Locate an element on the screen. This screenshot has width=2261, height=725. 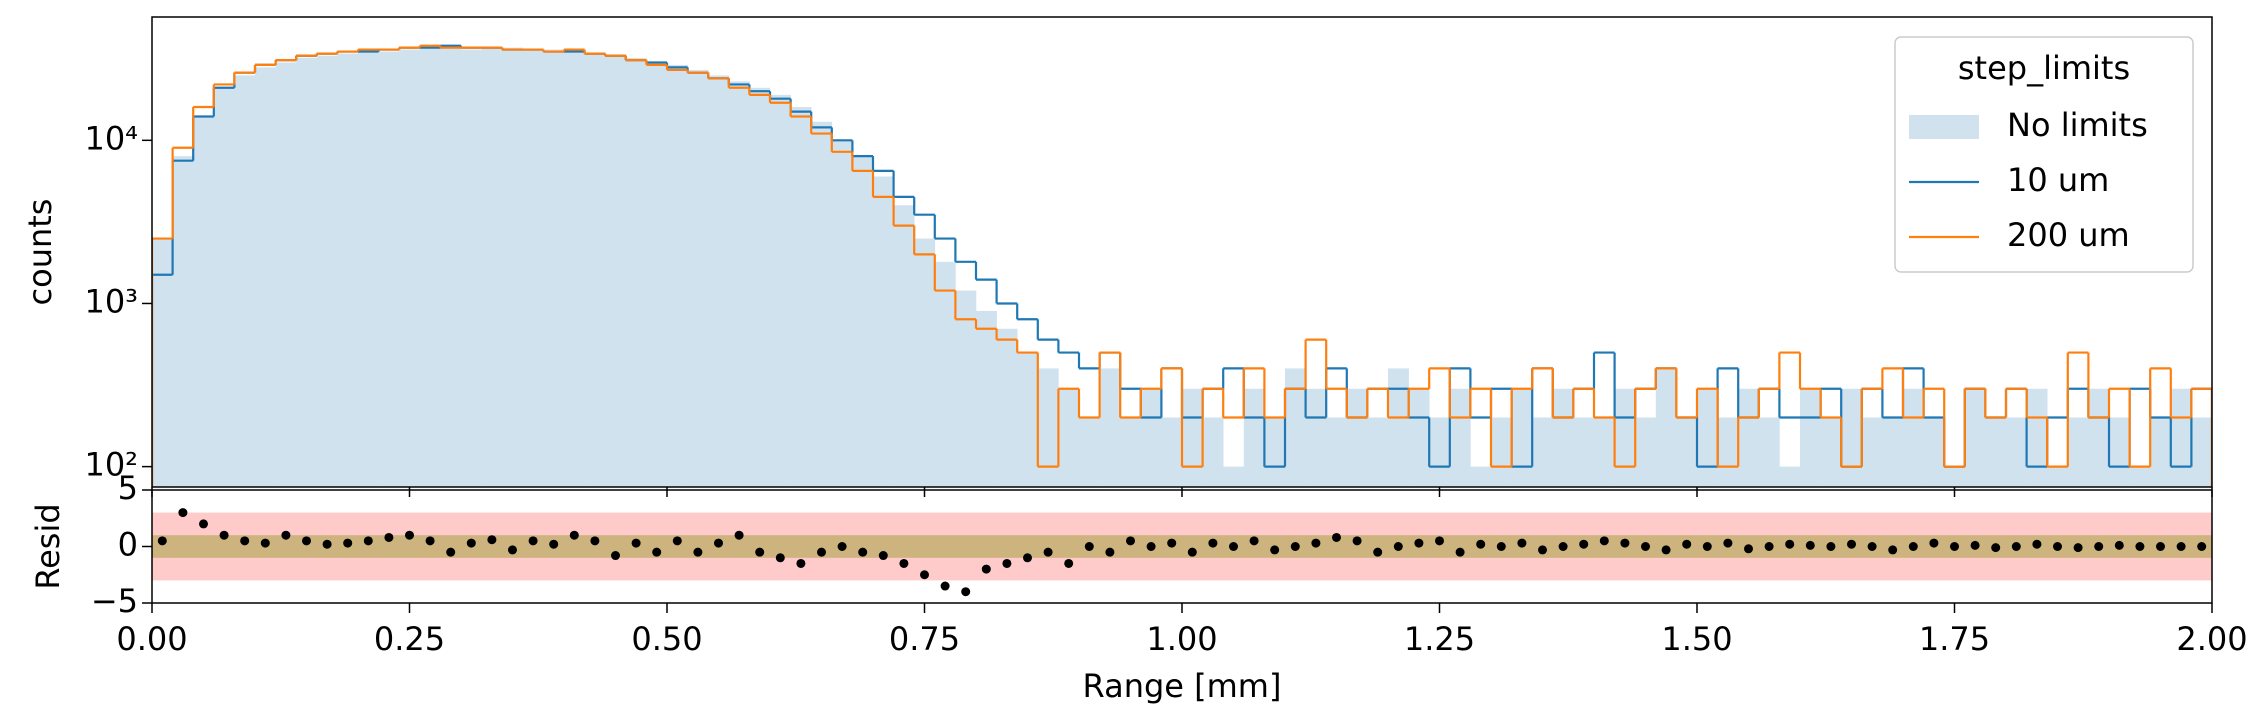
x-tick-label: 2.00 is located at coordinates (2211, 639).